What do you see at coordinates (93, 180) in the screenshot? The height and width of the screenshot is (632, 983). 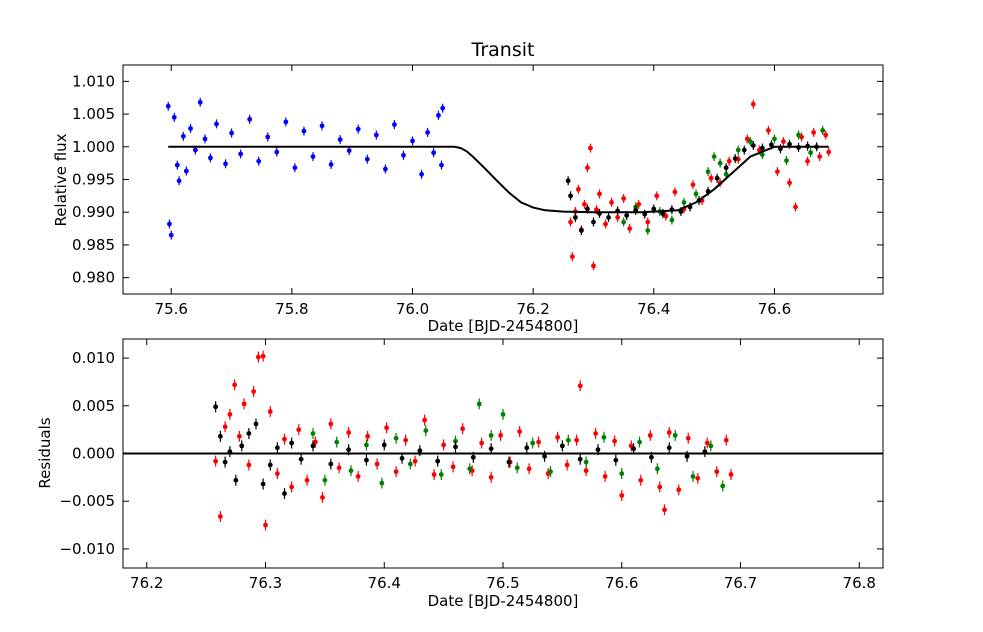 I see `transit-y-tick-label: 0.995` at bounding box center [93, 180].